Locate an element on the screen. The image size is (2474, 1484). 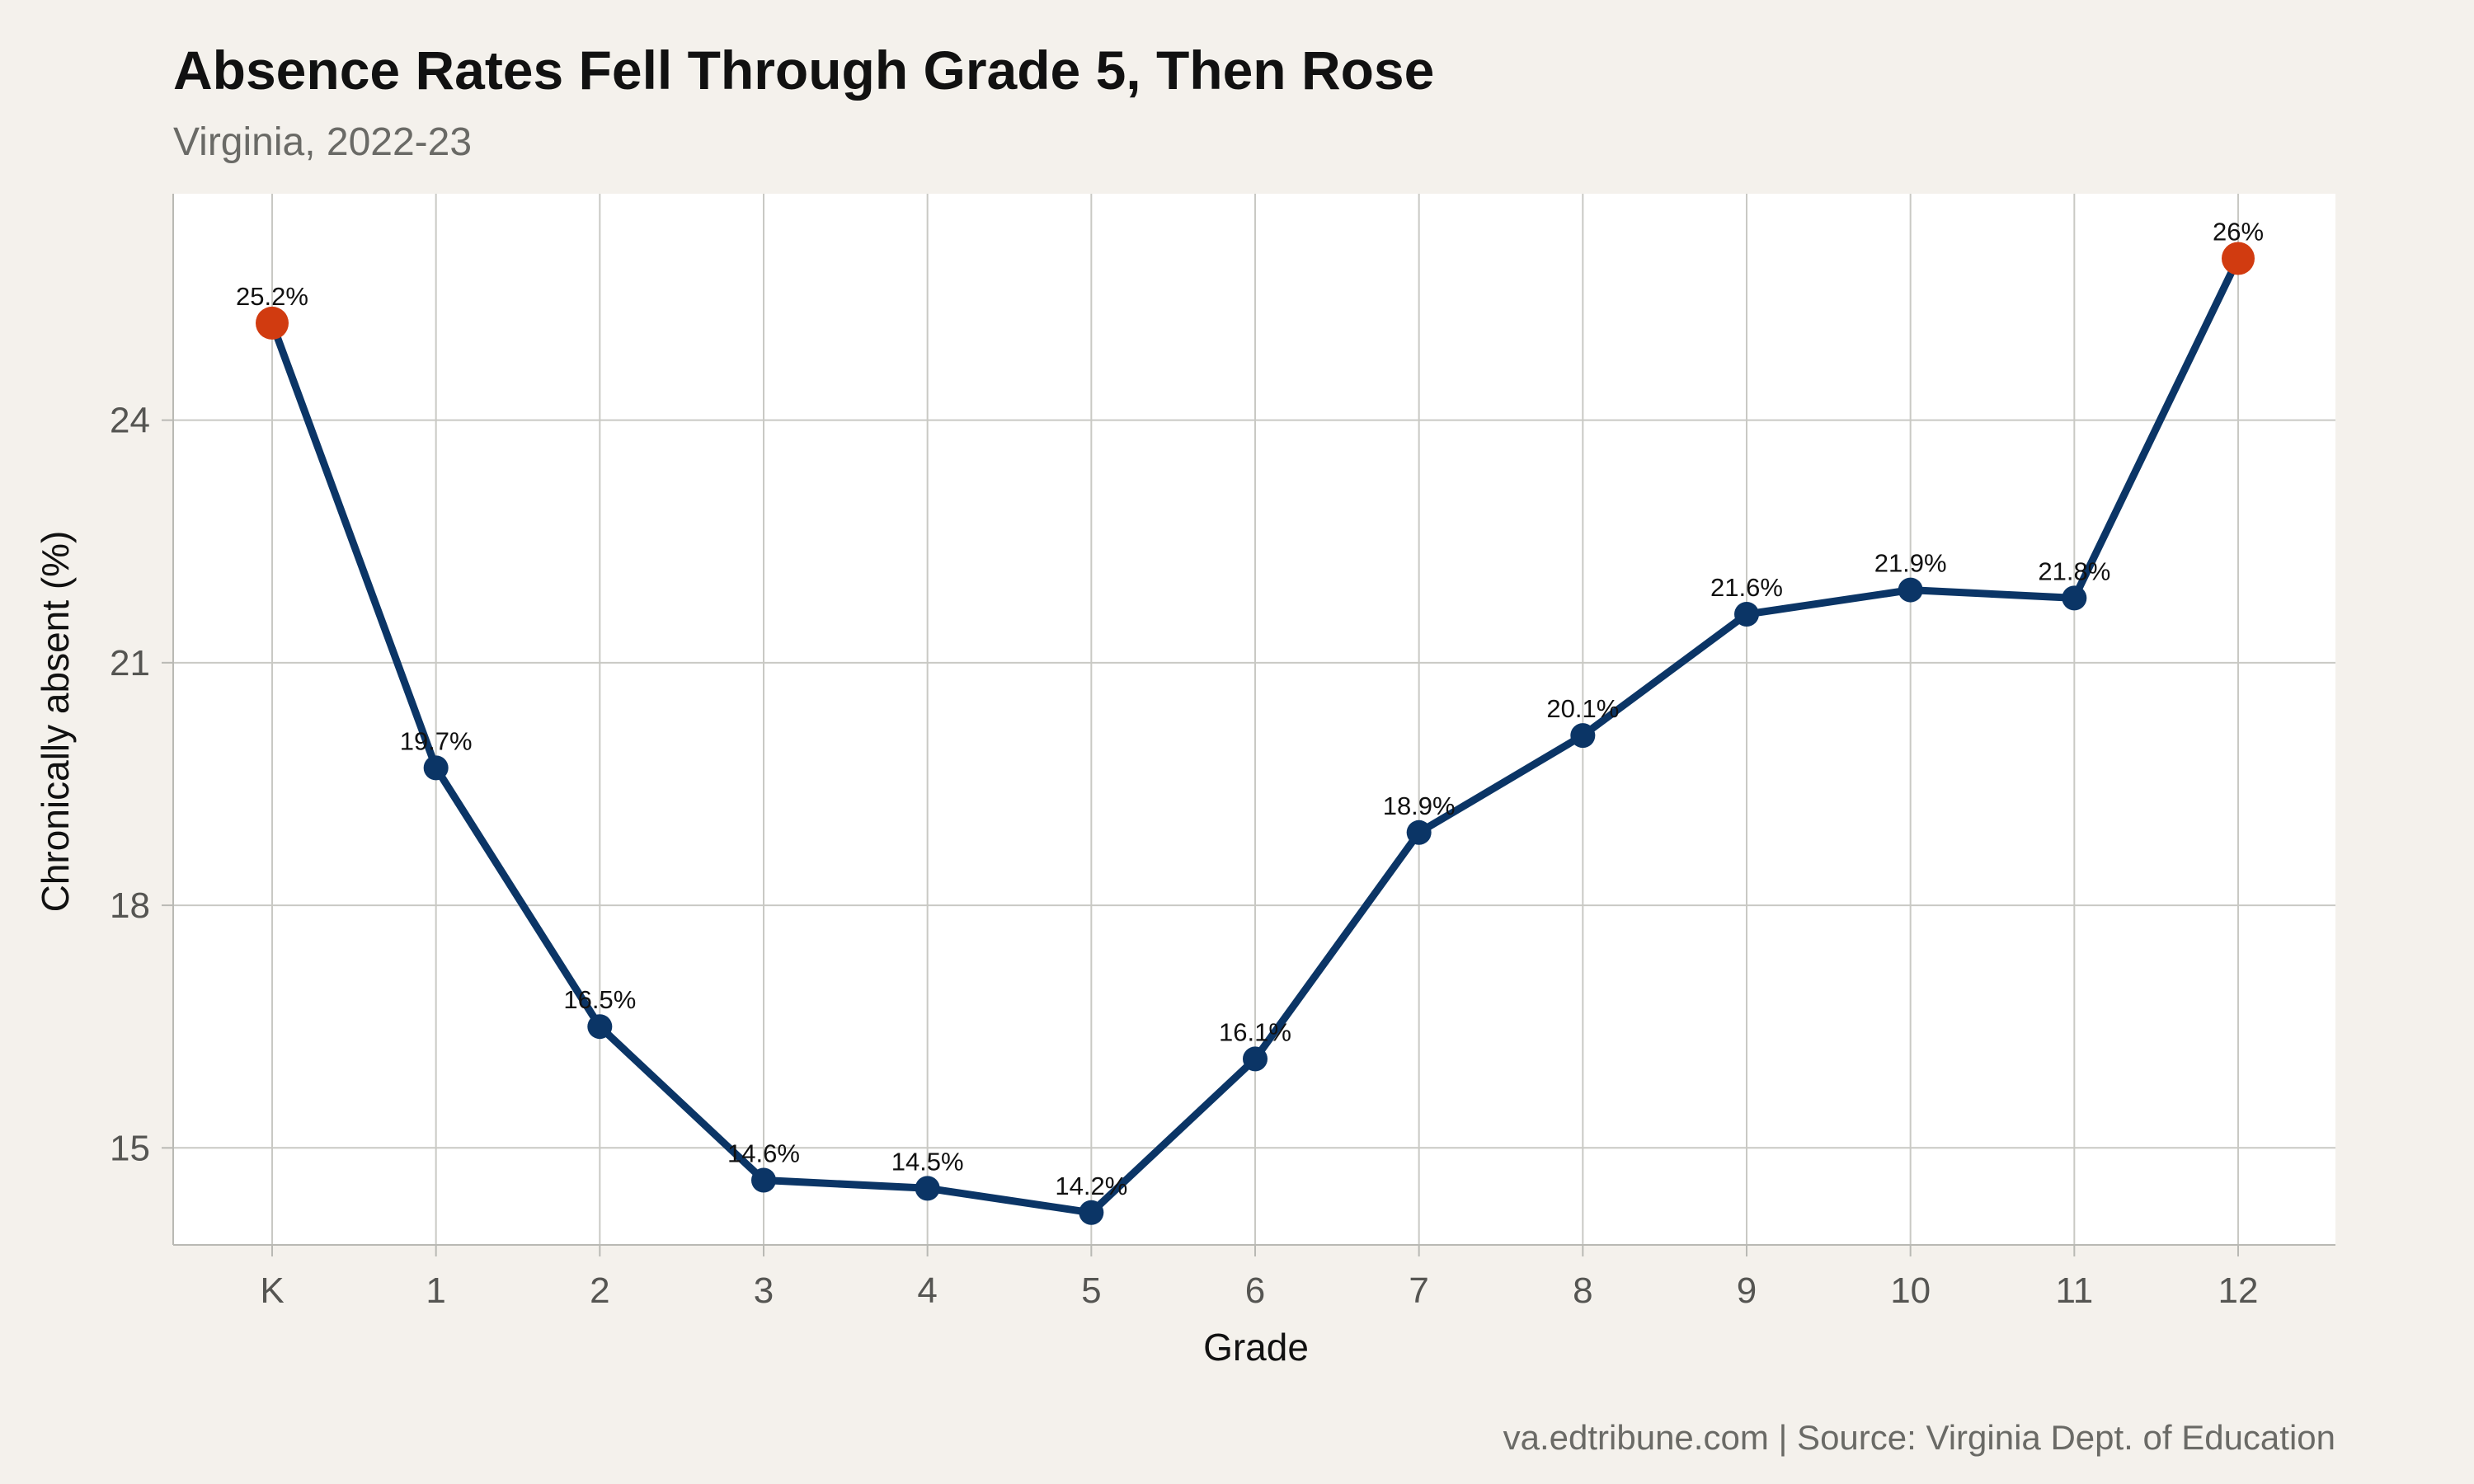
x-tick-label: 11 is located at coordinates (2074, 1290).